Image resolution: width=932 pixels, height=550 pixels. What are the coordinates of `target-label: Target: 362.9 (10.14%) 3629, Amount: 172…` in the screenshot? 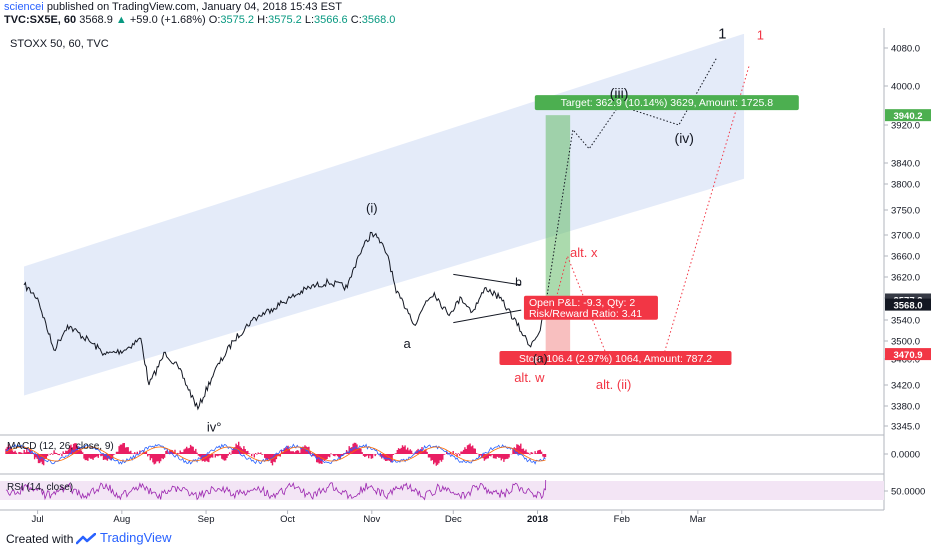 It's located at (667, 103).